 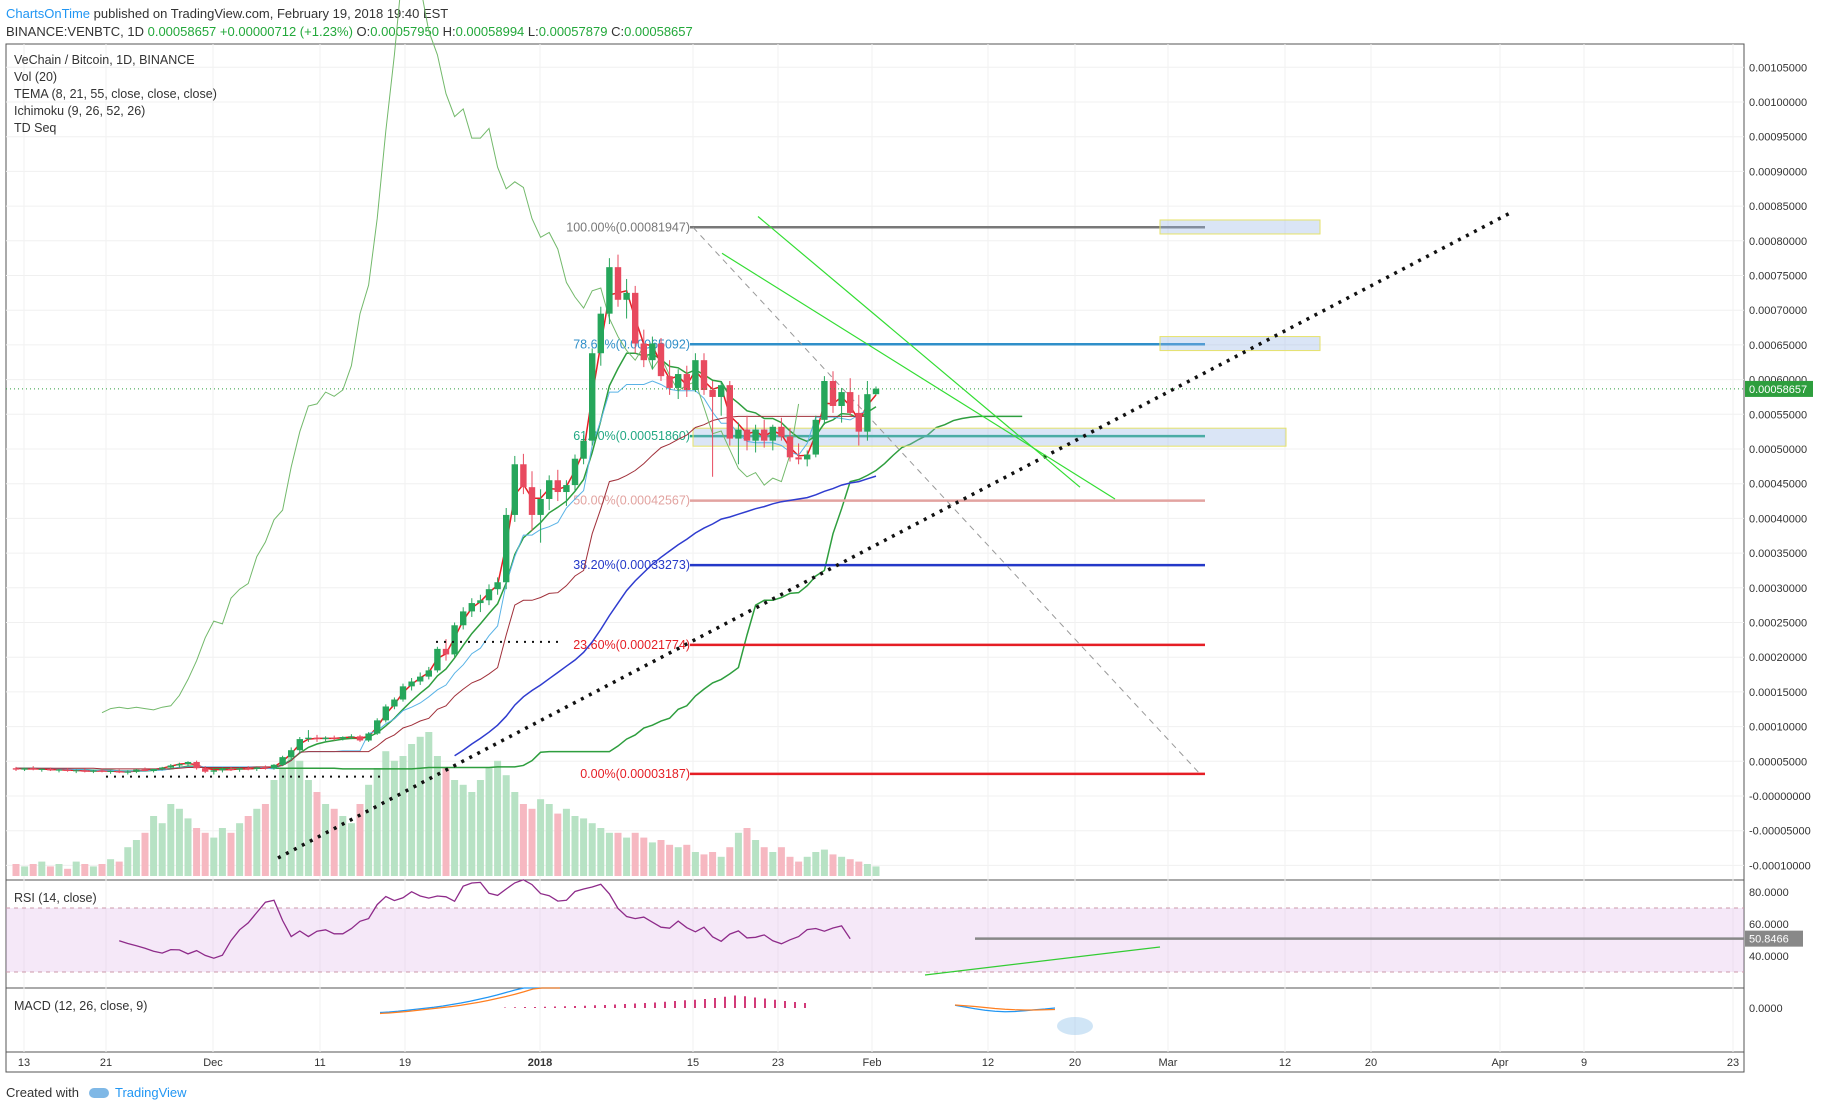 I want to click on time-tick-label: 15, so click(x=693, y=1063).